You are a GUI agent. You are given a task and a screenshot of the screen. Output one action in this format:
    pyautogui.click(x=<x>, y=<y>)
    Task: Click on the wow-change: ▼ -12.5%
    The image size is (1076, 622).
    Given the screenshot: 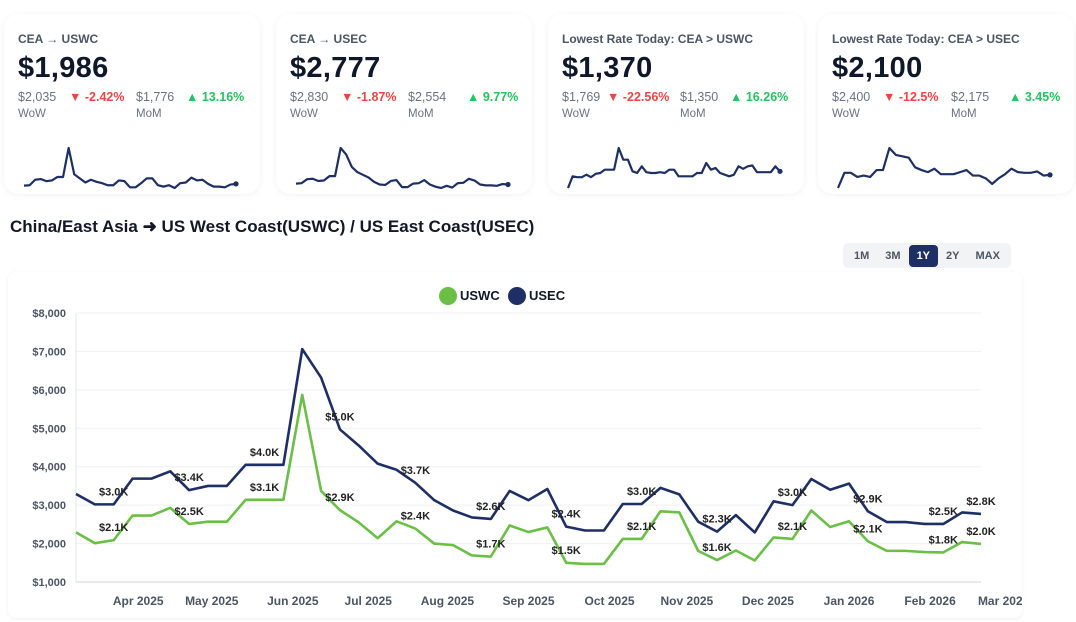 What is the action you would take?
    pyautogui.click(x=911, y=97)
    